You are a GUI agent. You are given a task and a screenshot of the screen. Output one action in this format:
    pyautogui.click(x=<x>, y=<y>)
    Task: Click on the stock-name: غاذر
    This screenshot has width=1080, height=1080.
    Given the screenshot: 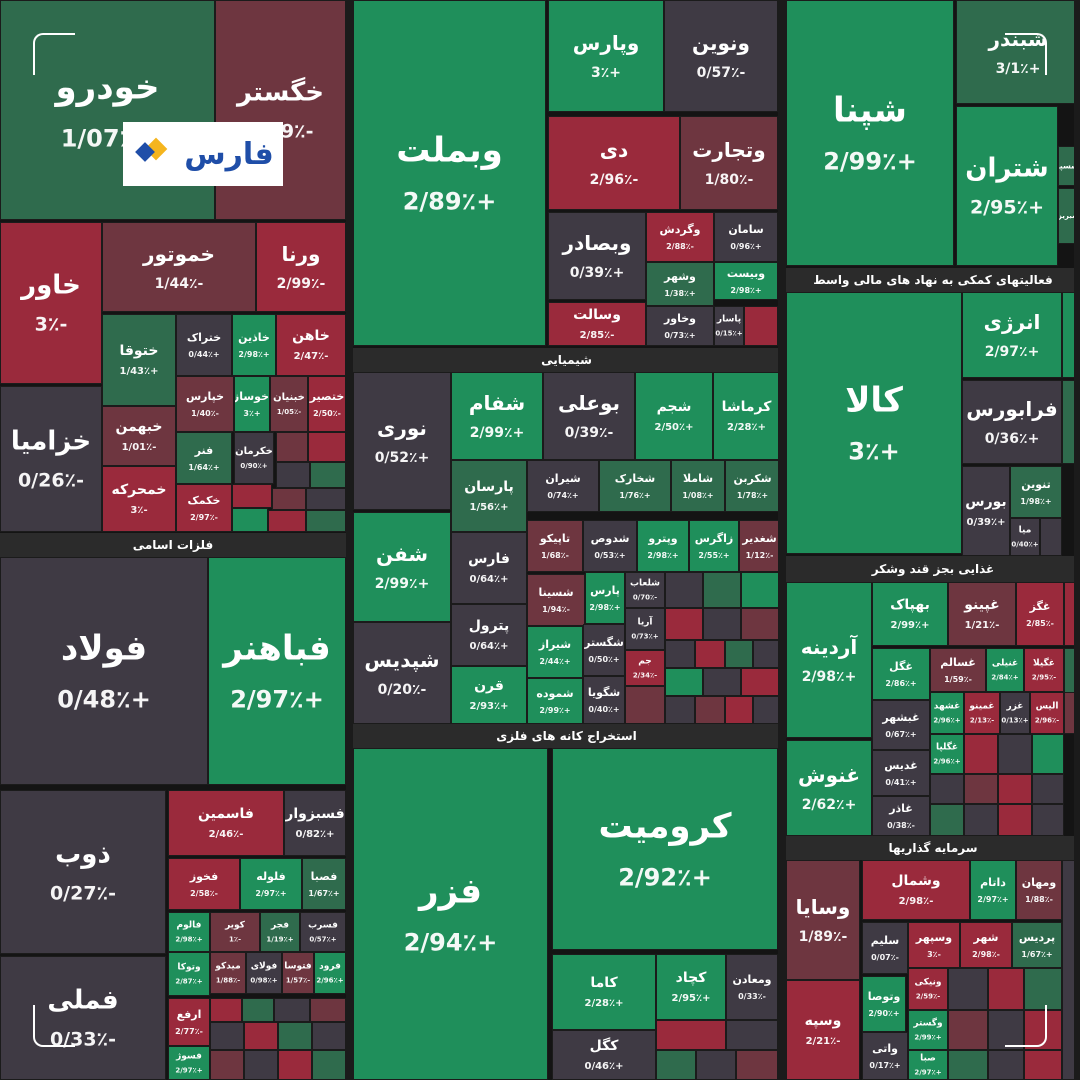 What is the action you would take?
    pyautogui.click(x=901, y=808)
    